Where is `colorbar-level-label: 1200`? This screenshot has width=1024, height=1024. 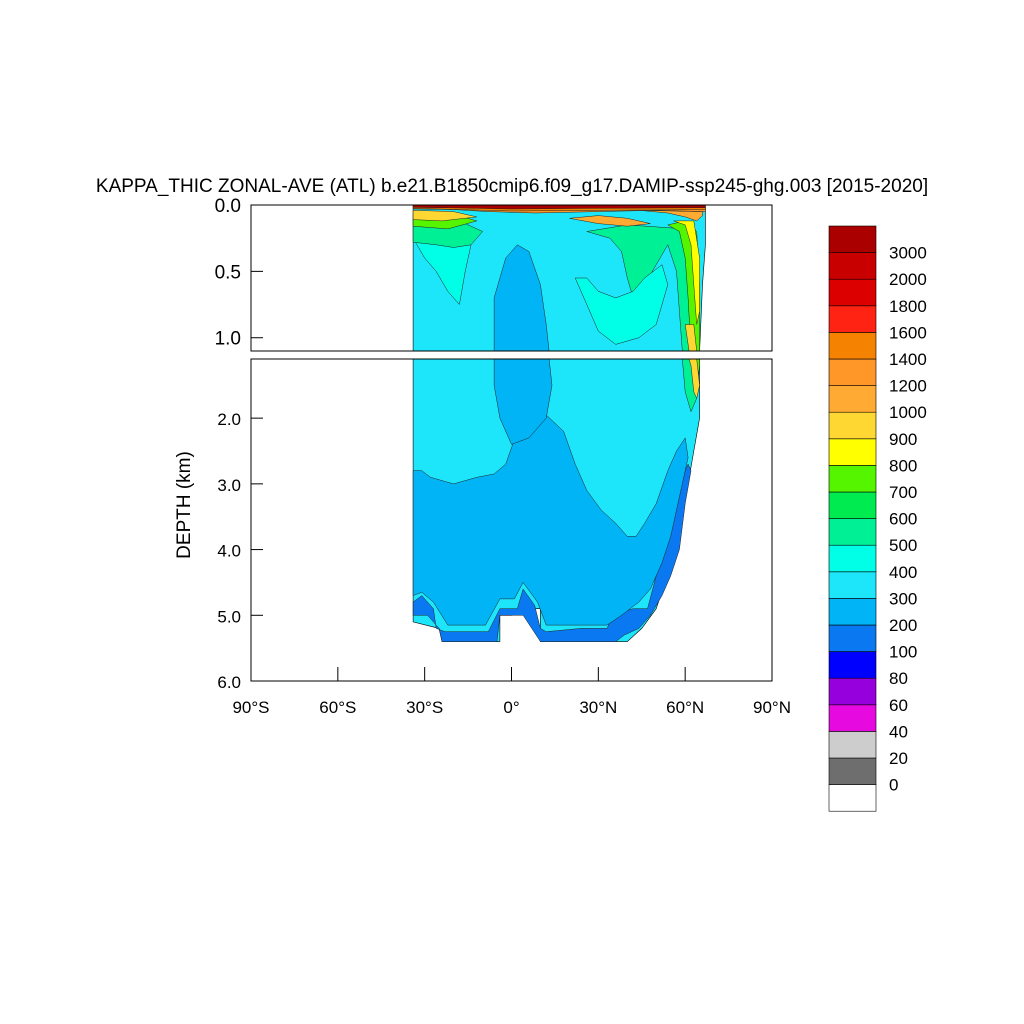
colorbar-level-label: 1200 is located at coordinates (908, 386).